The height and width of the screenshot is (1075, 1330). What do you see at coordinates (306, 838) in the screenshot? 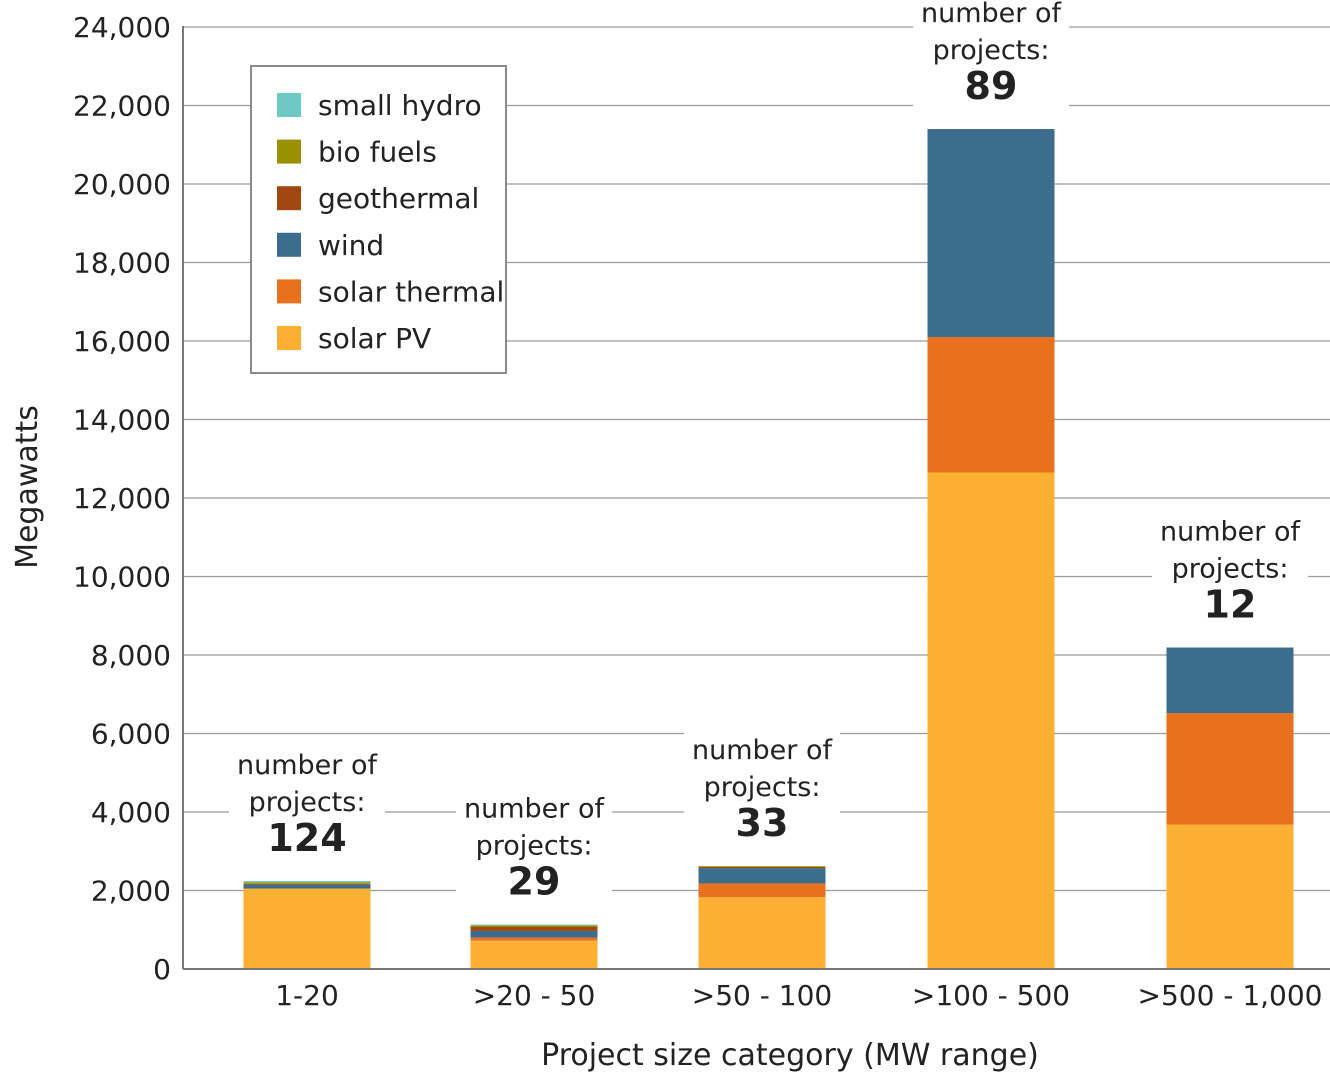
I see `project-count: 124` at bounding box center [306, 838].